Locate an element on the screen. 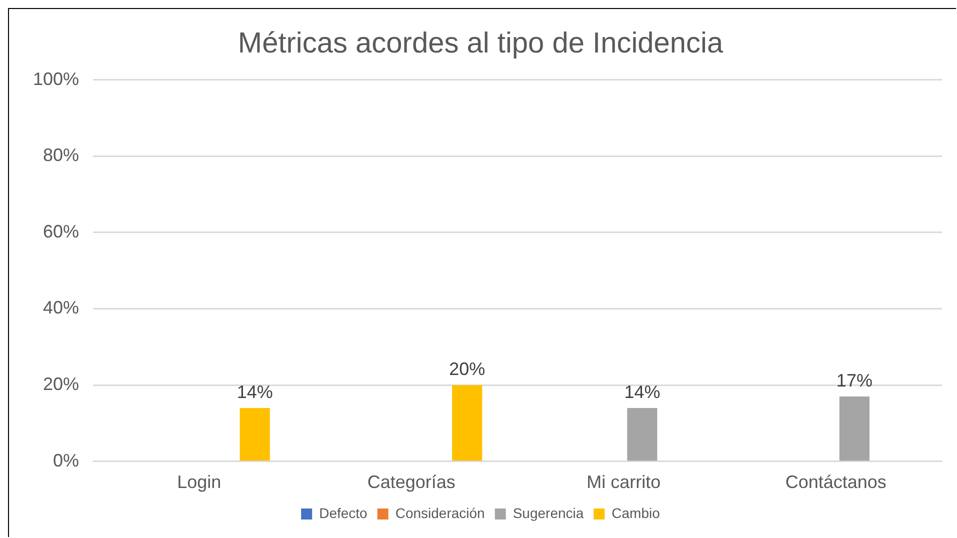 Image resolution: width=957 pixels, height=538 pixels. x-tick-label: Mi carrito is located at coordinates (623, 482).